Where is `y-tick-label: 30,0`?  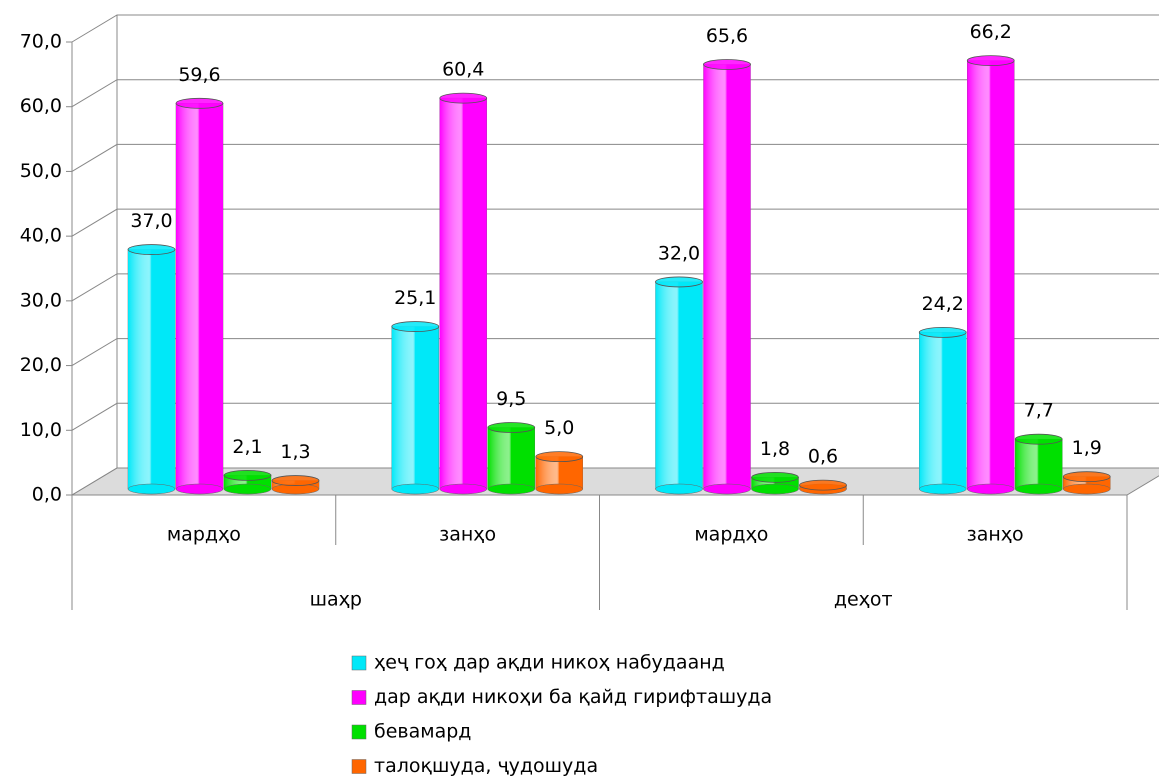 y-tick-label: 30,0 is located at coordinates (41, 300).